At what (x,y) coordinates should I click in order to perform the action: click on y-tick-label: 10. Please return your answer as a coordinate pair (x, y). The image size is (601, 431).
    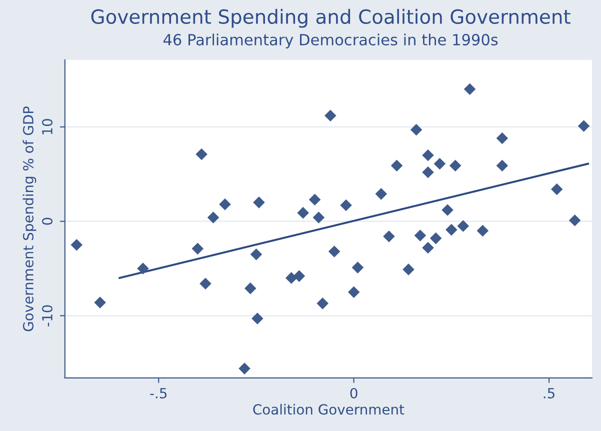
    Looking at the image, I should click on (47, 126).